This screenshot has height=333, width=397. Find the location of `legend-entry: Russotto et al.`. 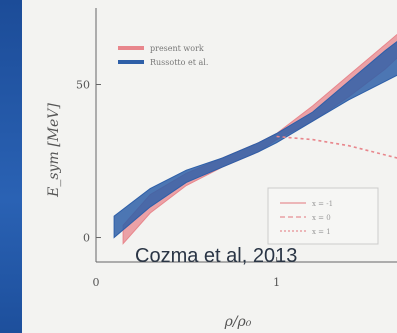

legend-entry: Russotto et al. is located at coordinates (179, 62).